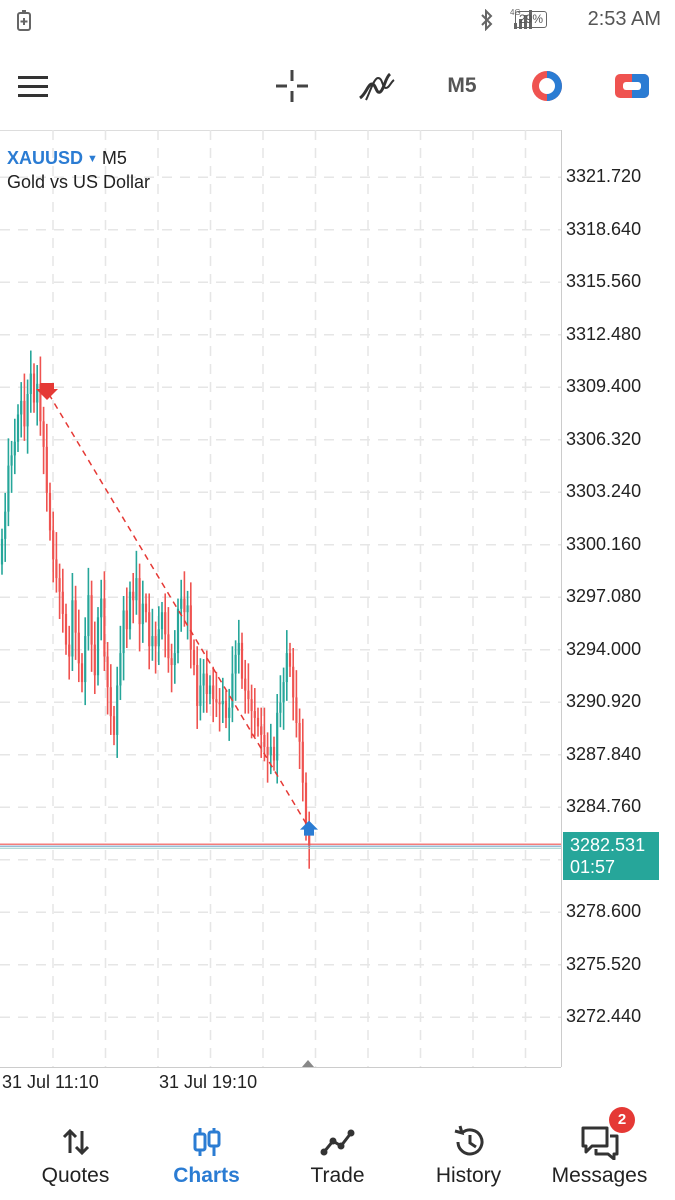 The height and width of the screenshot is (1200, 675). What do you see at coordinates (611, 856) in the screenshot?
I see `current-price-label: 3282.531 01:57` at bounding box center [611, 856].